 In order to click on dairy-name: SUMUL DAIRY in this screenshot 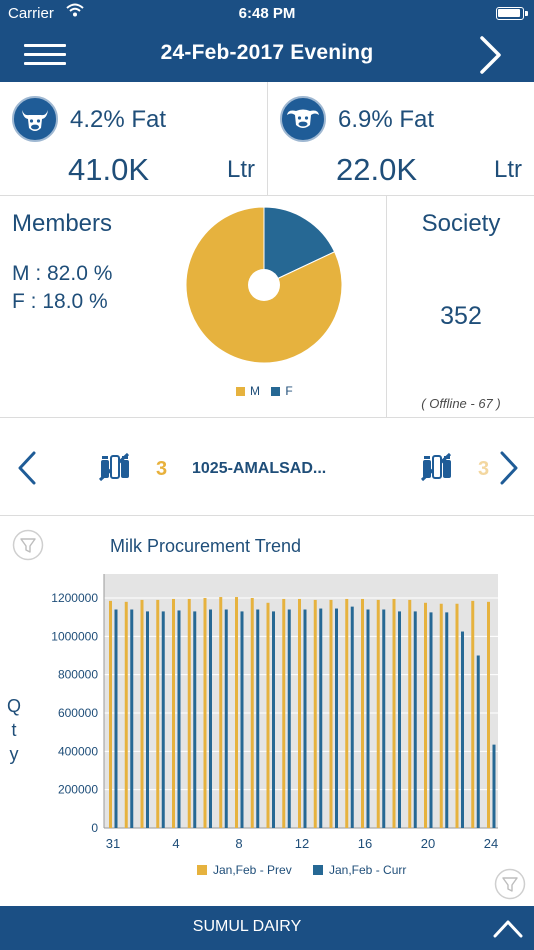, I will do `click(247, 926)`.